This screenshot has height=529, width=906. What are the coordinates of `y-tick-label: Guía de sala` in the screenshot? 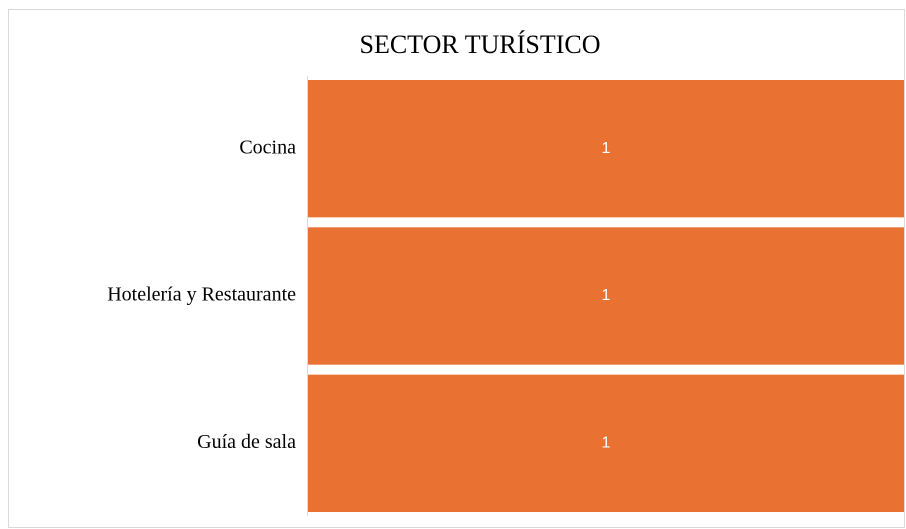 It's located at (246, 442).